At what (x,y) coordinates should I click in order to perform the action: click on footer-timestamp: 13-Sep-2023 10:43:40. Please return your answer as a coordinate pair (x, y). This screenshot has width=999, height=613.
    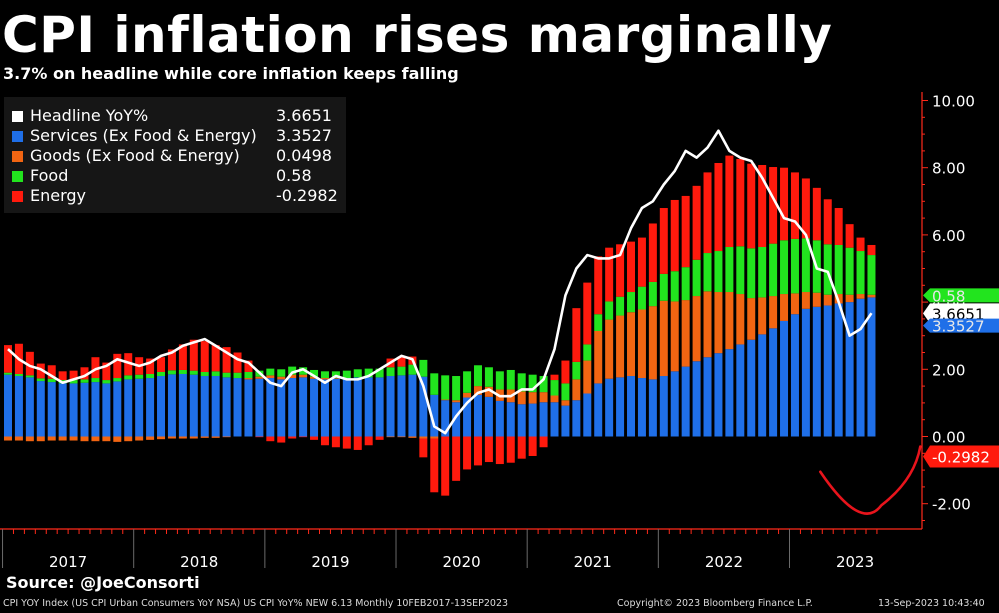
    Looking at the image, I should click on (931, 603).